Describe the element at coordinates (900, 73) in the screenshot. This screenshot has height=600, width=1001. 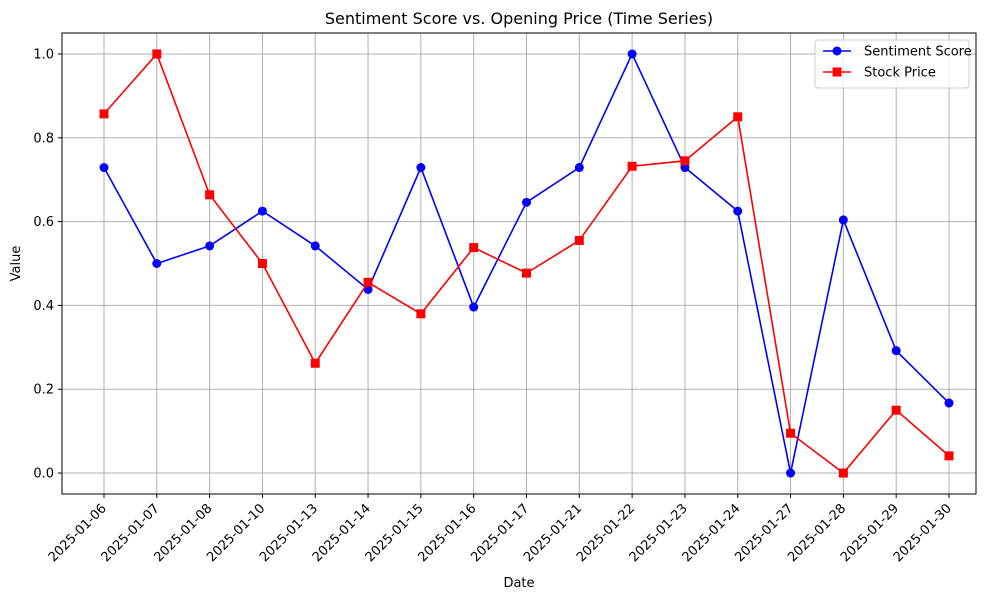
I see `legend-label-stock: Stock Price` at that location.